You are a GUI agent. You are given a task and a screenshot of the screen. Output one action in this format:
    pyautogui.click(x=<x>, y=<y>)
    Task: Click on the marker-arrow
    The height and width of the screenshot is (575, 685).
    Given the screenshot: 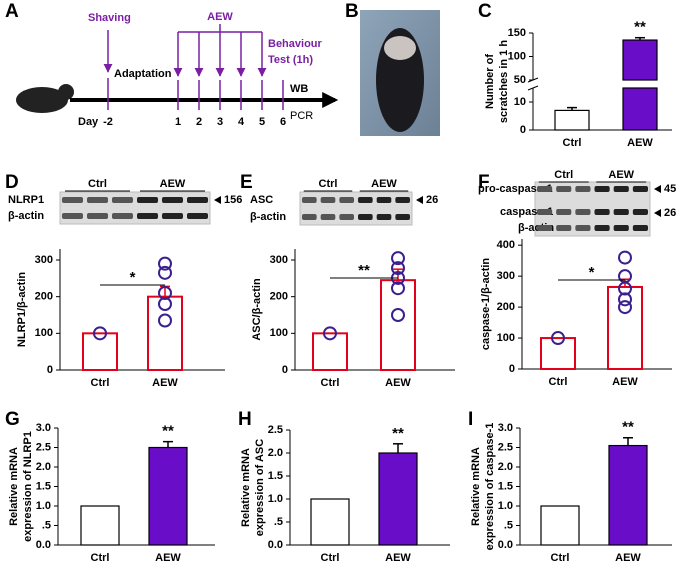 What is the action you would take?
    pyautogui.click(x=419, y=200)
    